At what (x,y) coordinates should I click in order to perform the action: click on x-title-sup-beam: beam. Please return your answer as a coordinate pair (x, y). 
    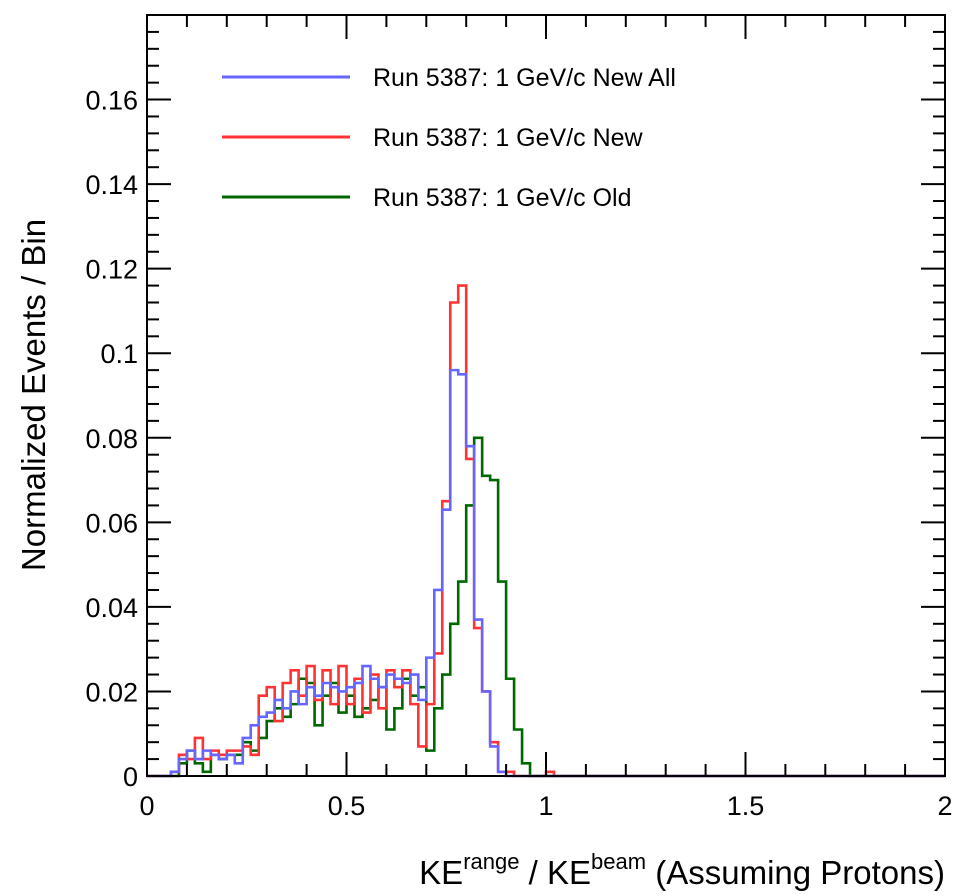
    Looking at the image, I should click on (618, 861).